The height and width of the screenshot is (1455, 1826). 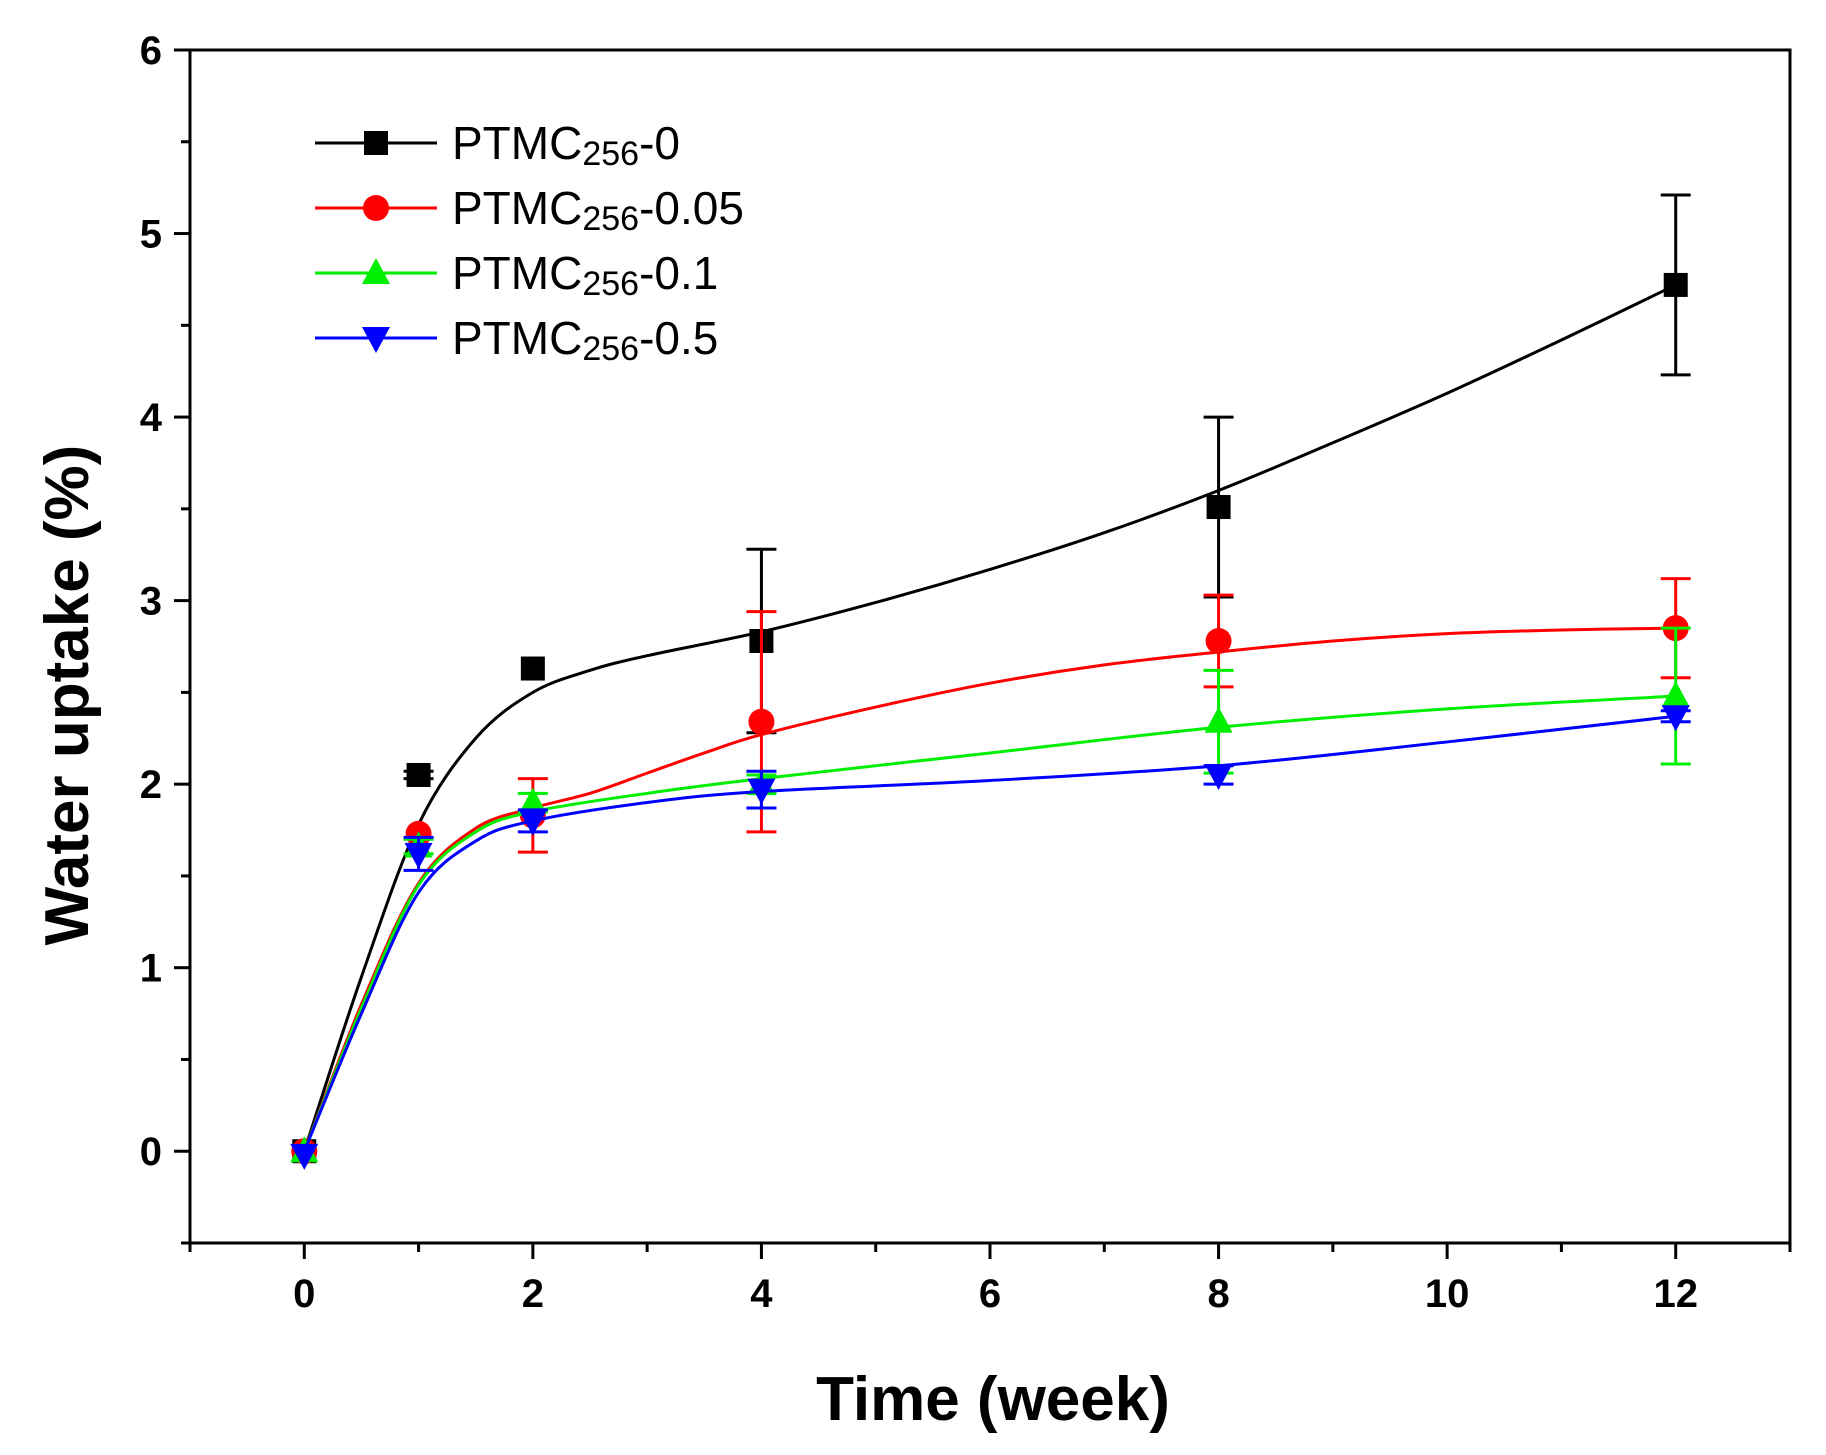 I want to click on x-axis-title: Time (week), so click(x=993, y=1399).